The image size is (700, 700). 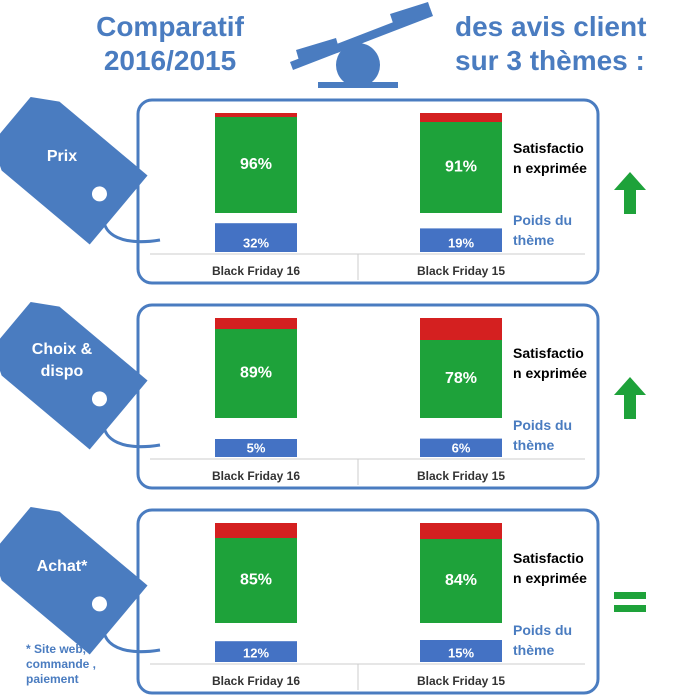 What do you see at coordinates (62, 156) in the screenshot?
I see `tag-label: Prix` at bounding box center [62, 156].